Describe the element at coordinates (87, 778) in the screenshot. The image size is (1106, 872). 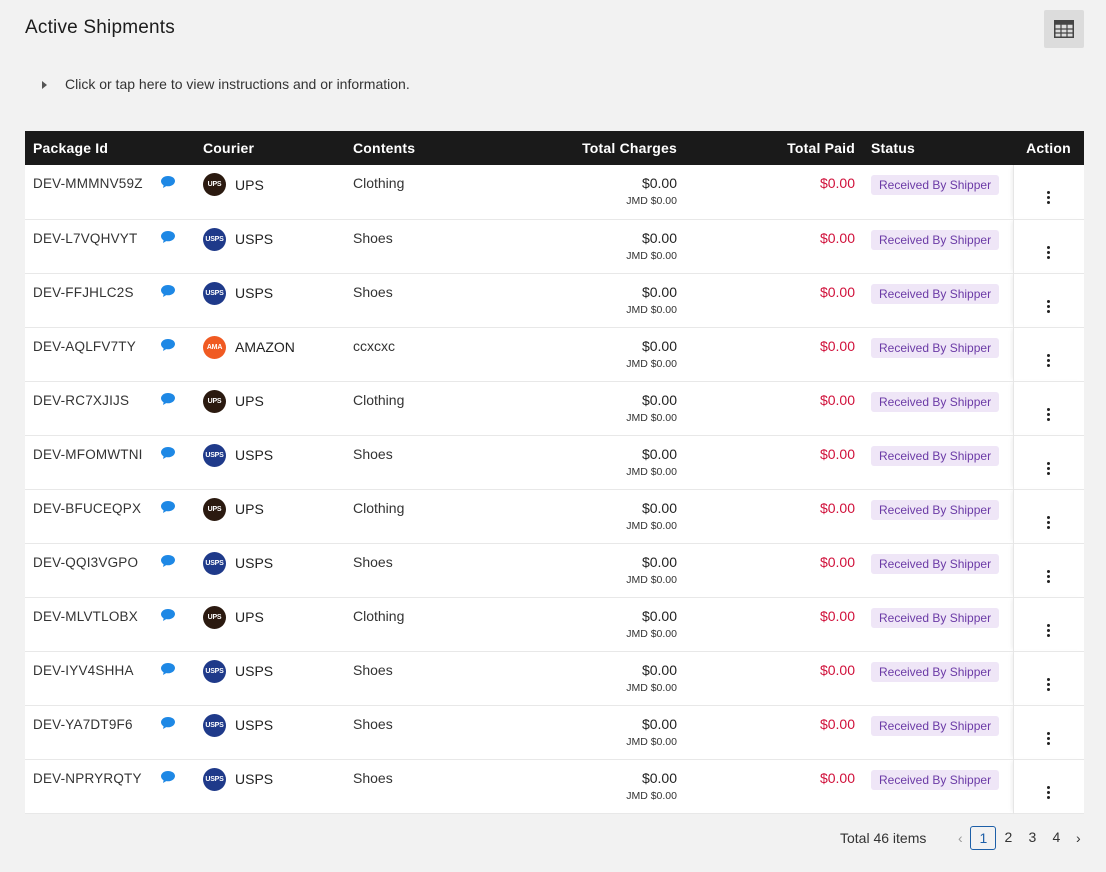
I see `package-id: DEV-NPRYRQTY` at that location.